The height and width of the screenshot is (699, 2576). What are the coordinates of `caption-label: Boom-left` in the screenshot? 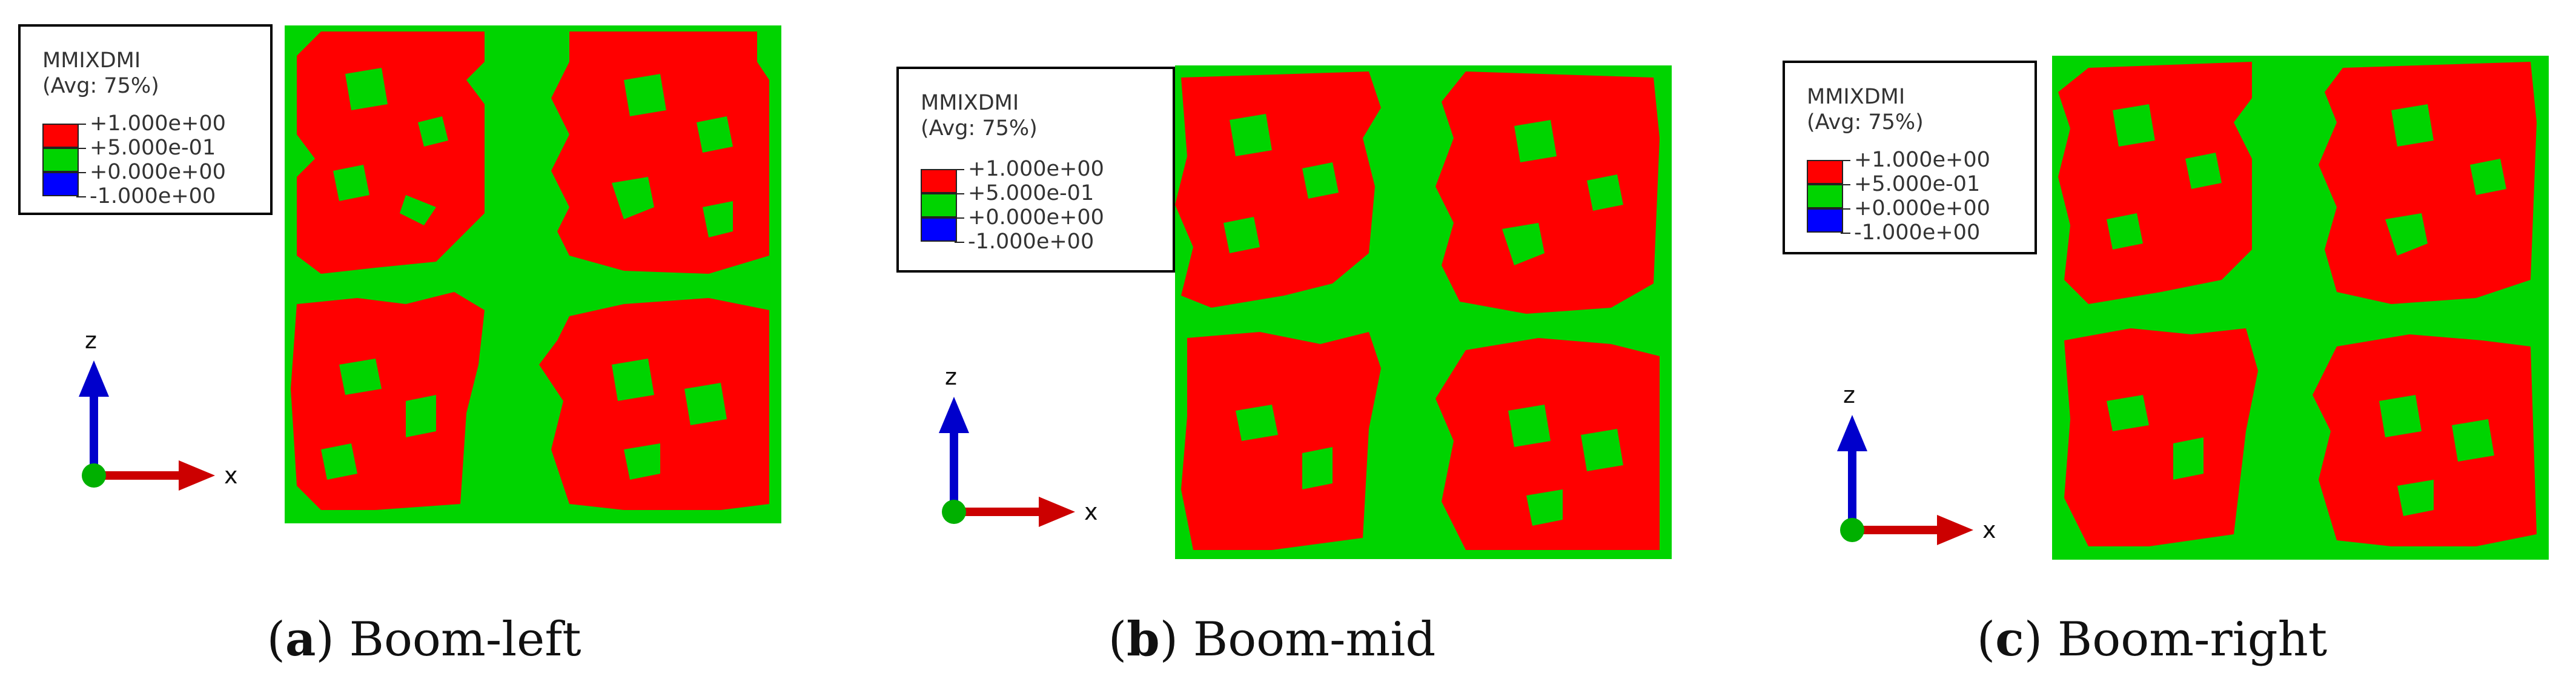 It's located at (465, 639).